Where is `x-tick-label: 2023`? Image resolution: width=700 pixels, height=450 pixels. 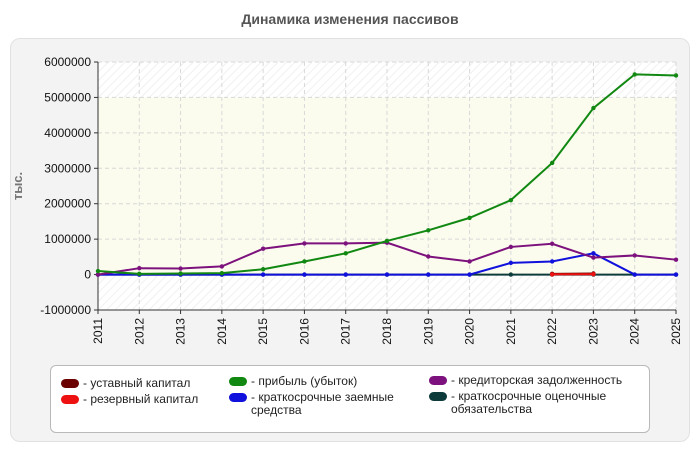
x-tick-label: 2023 is located at coordinates (593, 331).